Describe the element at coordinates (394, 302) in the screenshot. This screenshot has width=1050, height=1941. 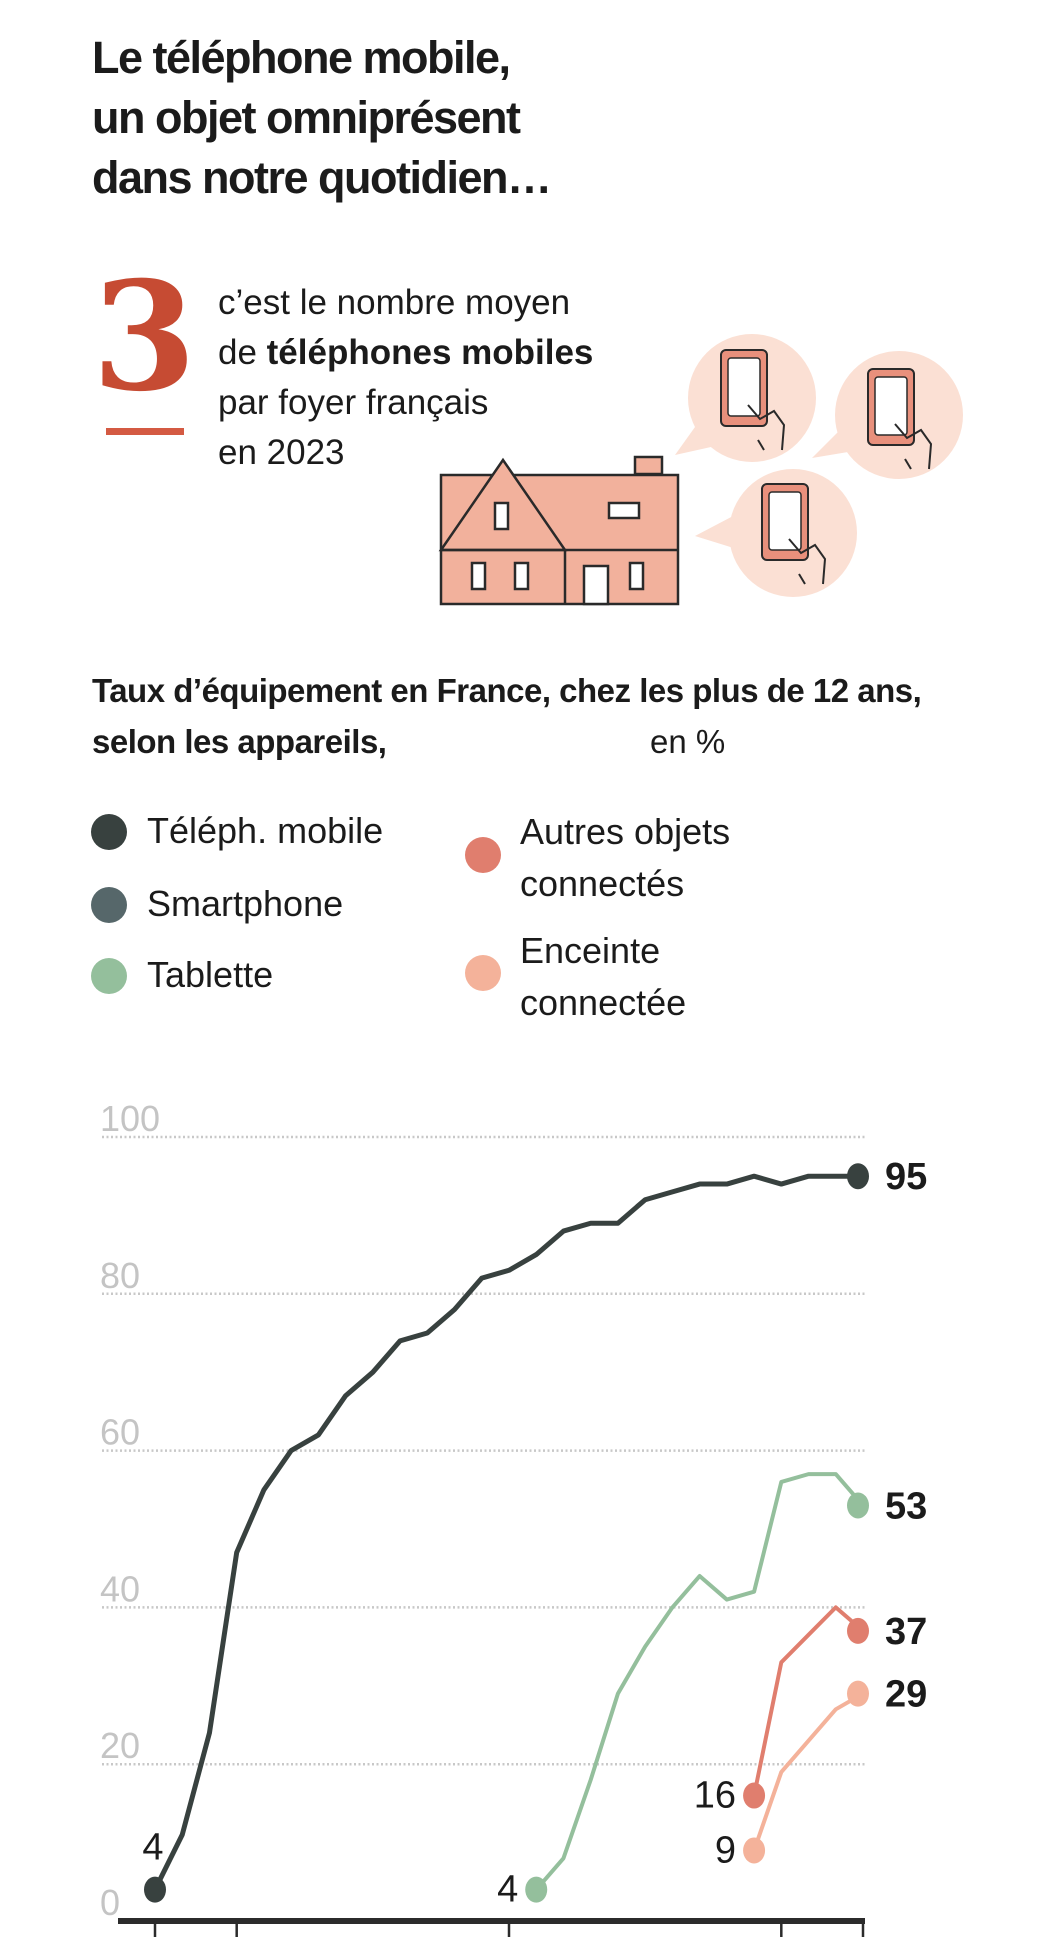
I see `stat-line: c’est le nombre moyen` at that location.